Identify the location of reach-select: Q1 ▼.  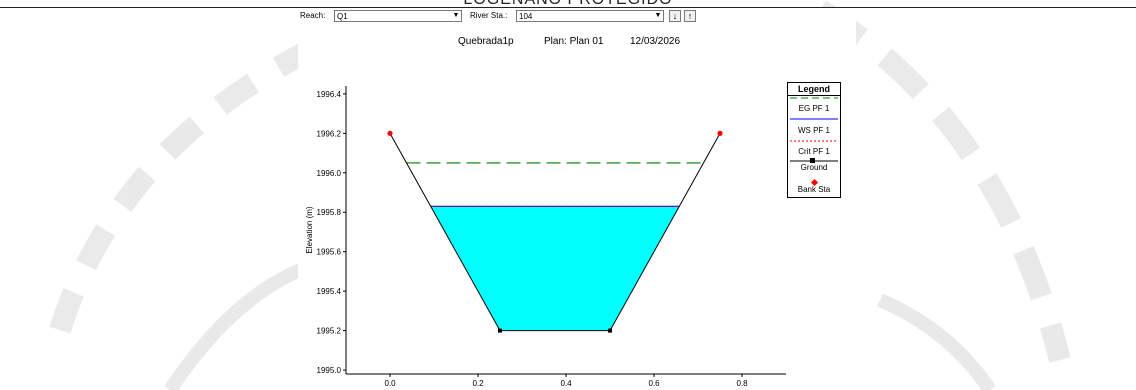
(398, 16).